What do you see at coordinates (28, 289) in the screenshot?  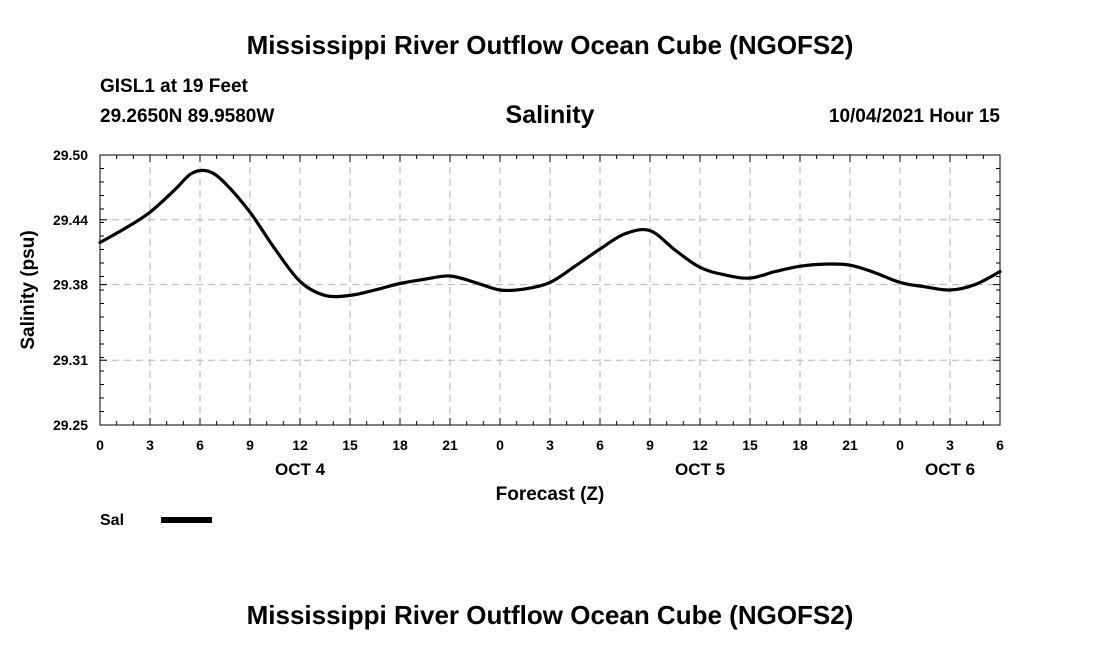 I see `y-axis-label: Salinity (psu)` at bounding box center [28, 289].